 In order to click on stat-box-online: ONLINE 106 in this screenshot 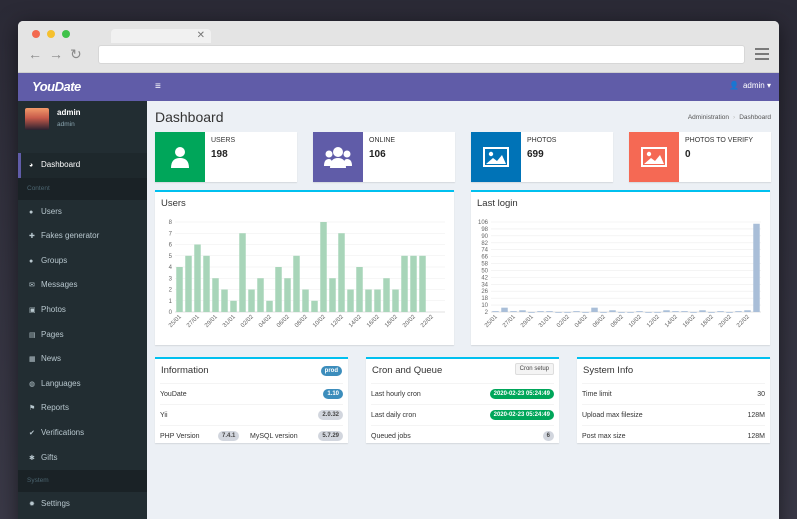, I will do `click(384, 157)`.